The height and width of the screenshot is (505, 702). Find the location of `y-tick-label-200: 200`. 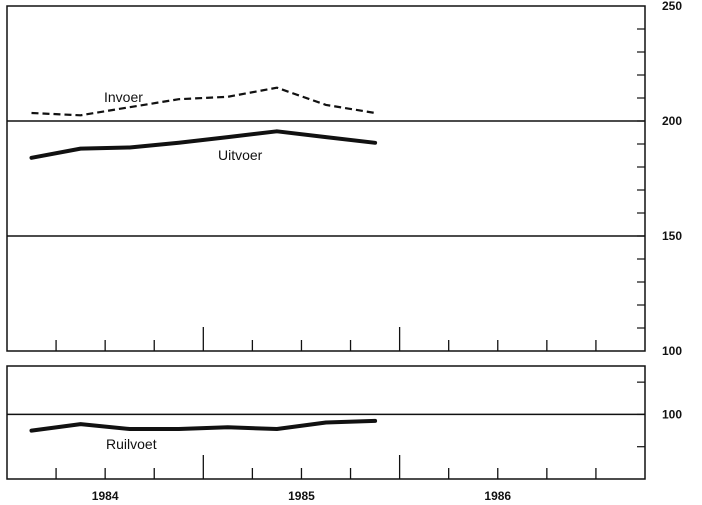

y-tick-label-200: 200 is located at coordinates (672, 121).